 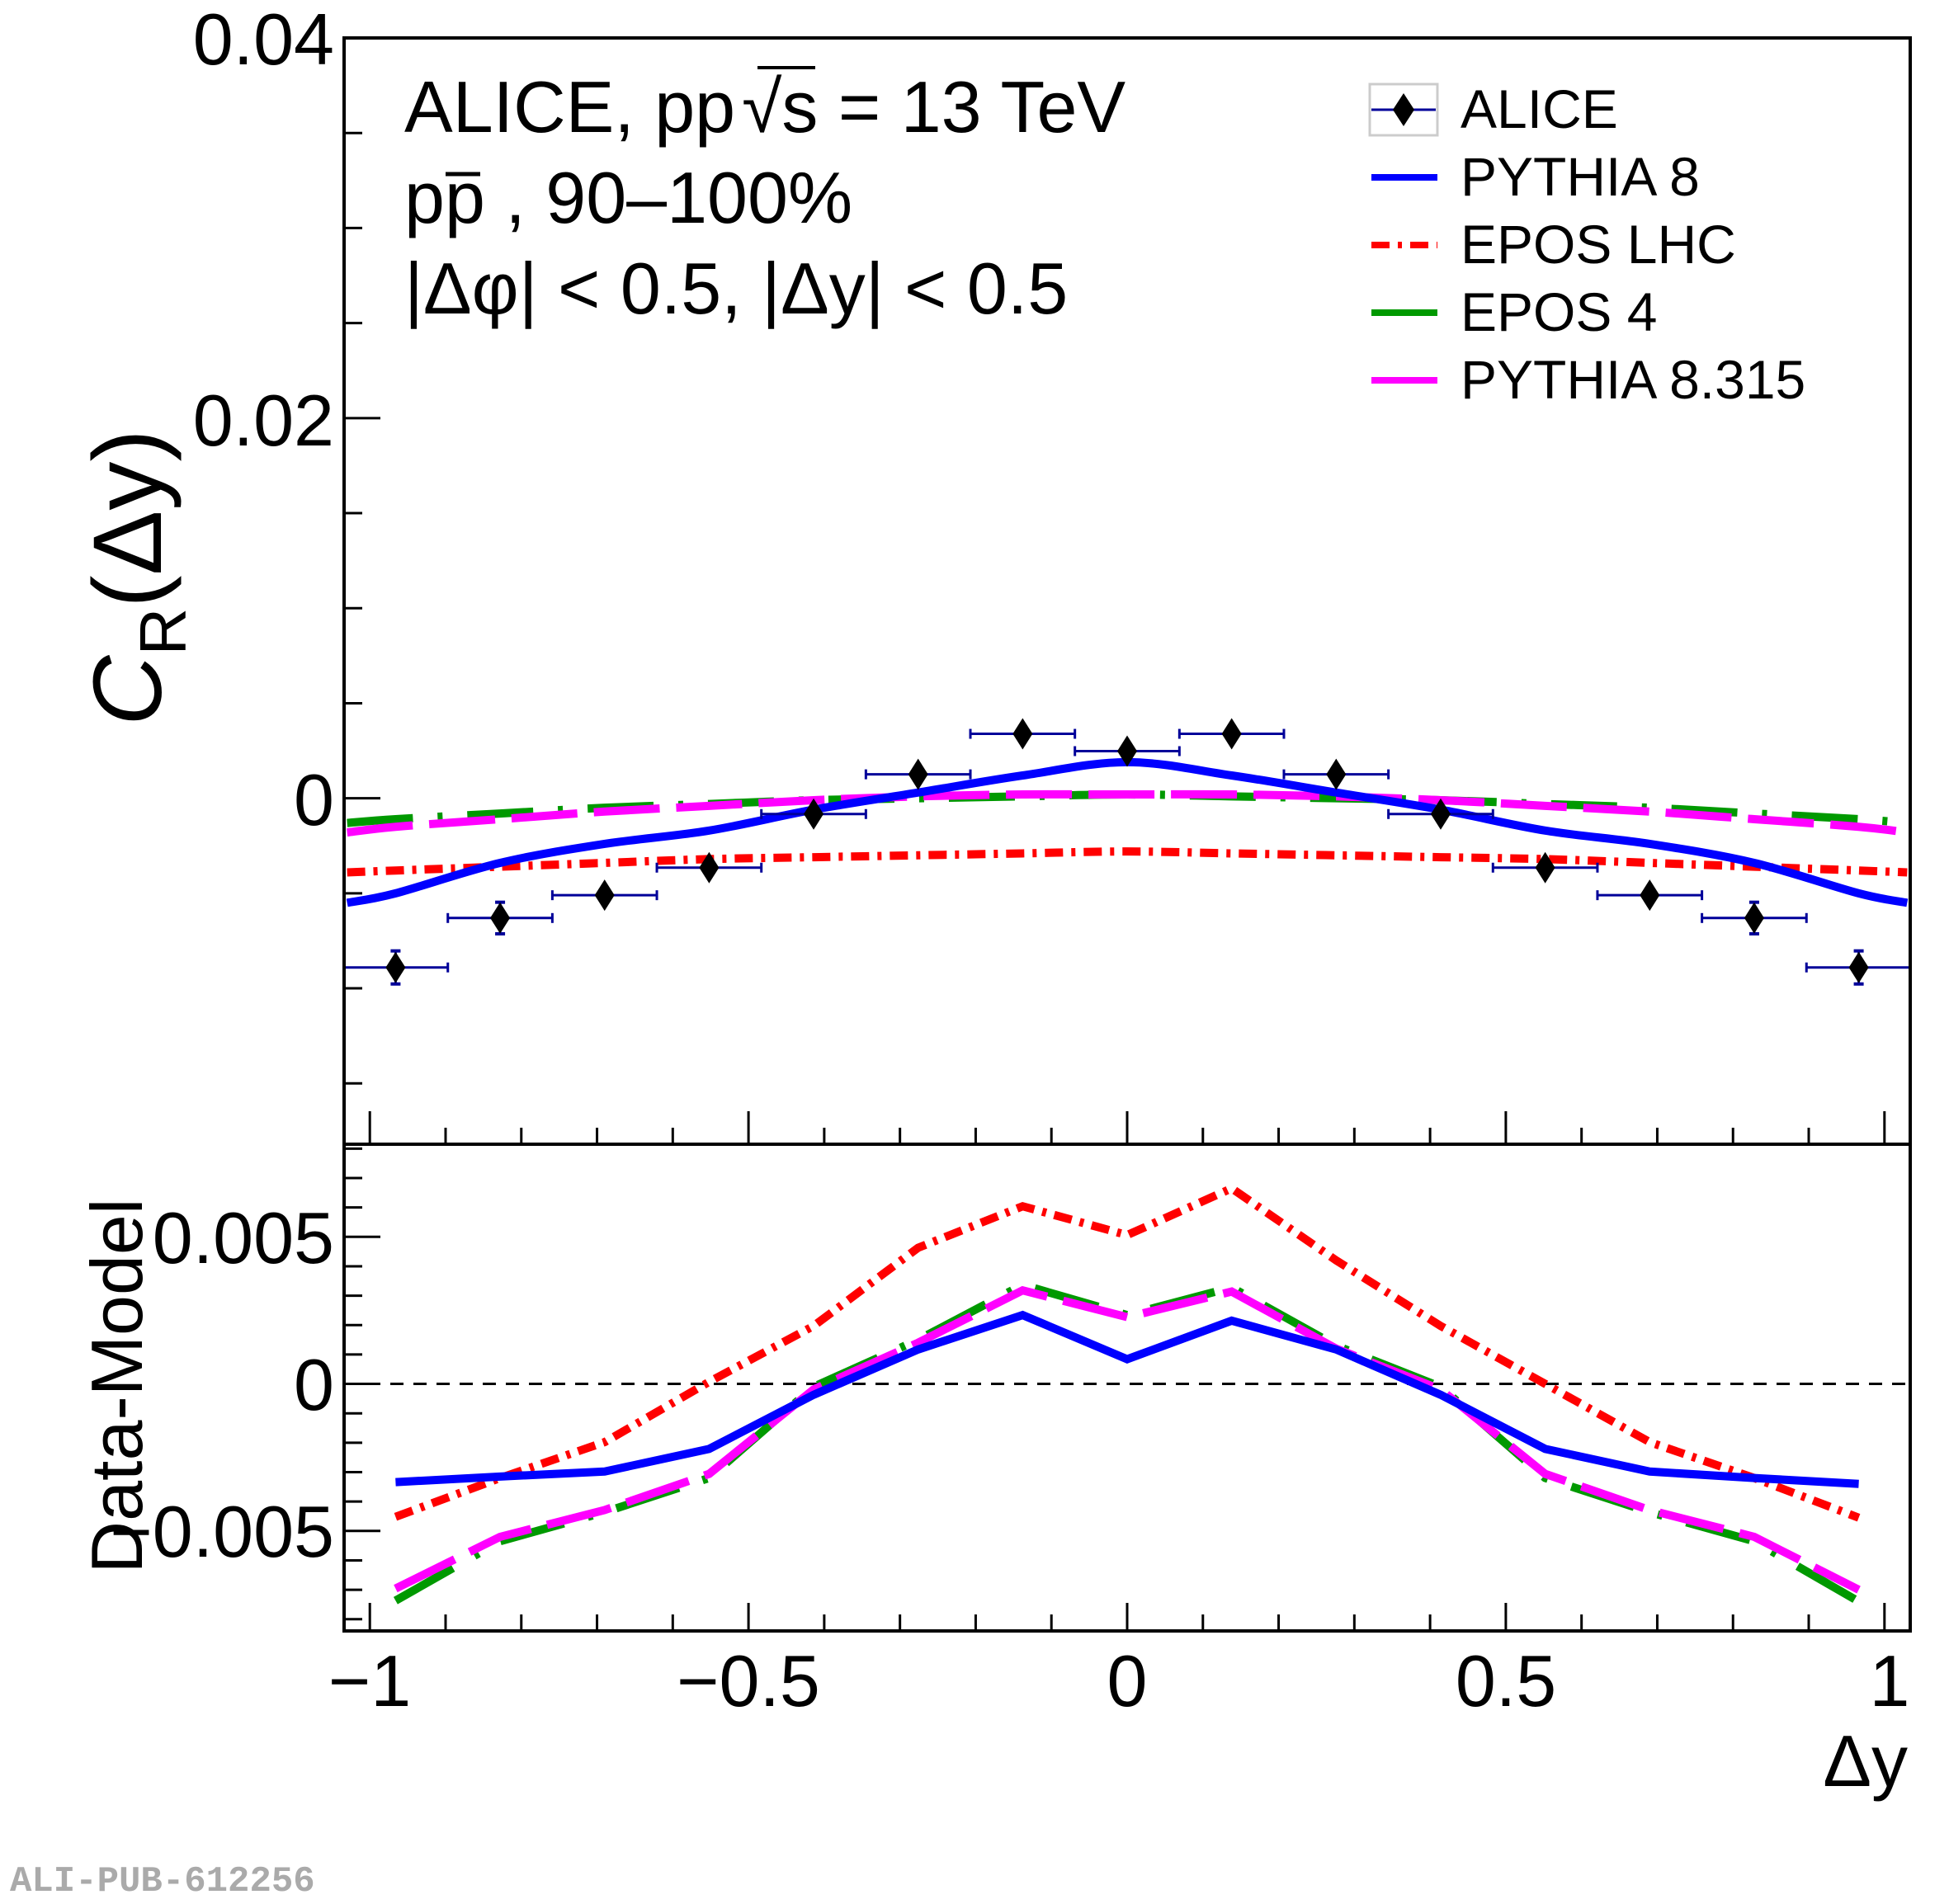 What do you see at coordinates (243, 1238) in the screenshot?
I see `lower-ytick-label-pos: 0.005` at bounding box center [243, 1238].